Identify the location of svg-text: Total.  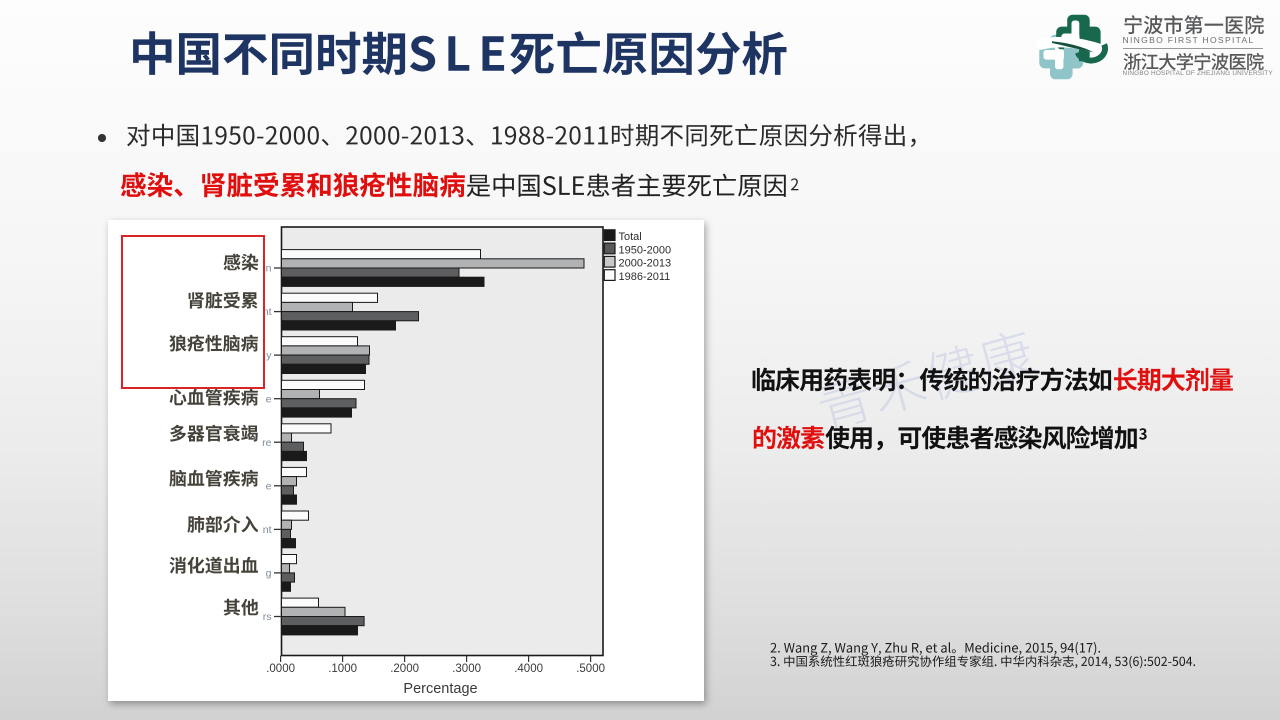
(630, 237).